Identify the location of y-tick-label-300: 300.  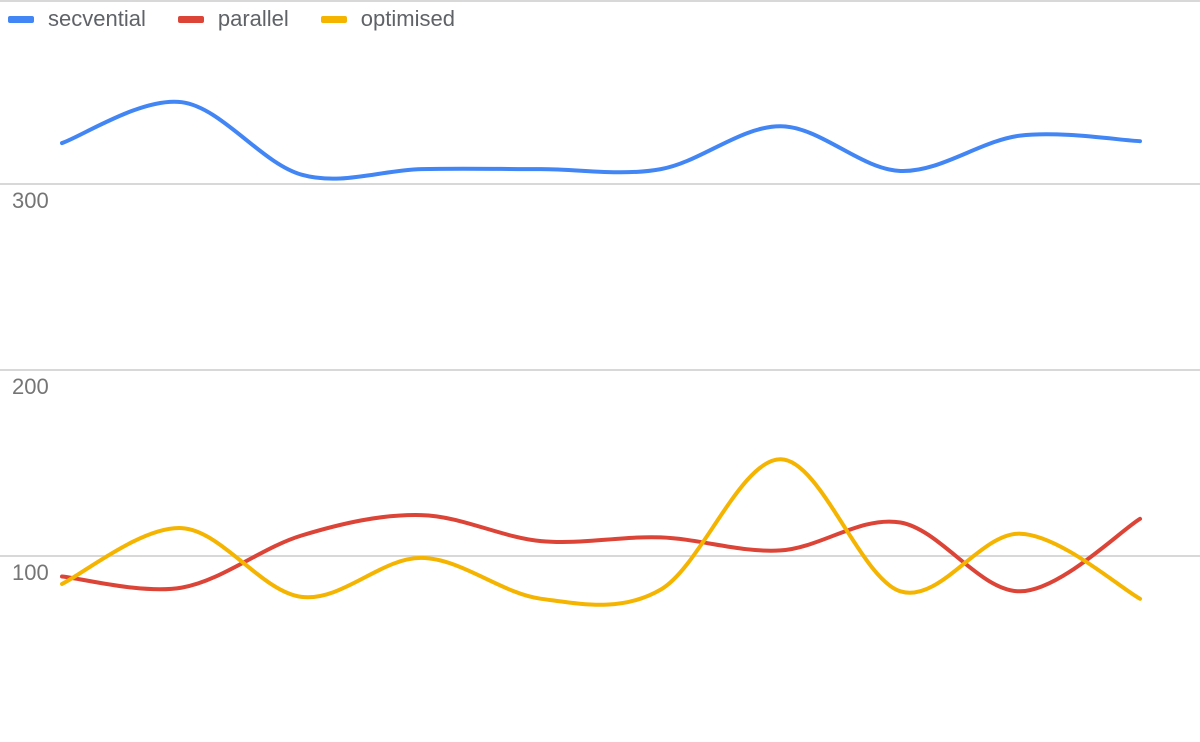
(30, 200).